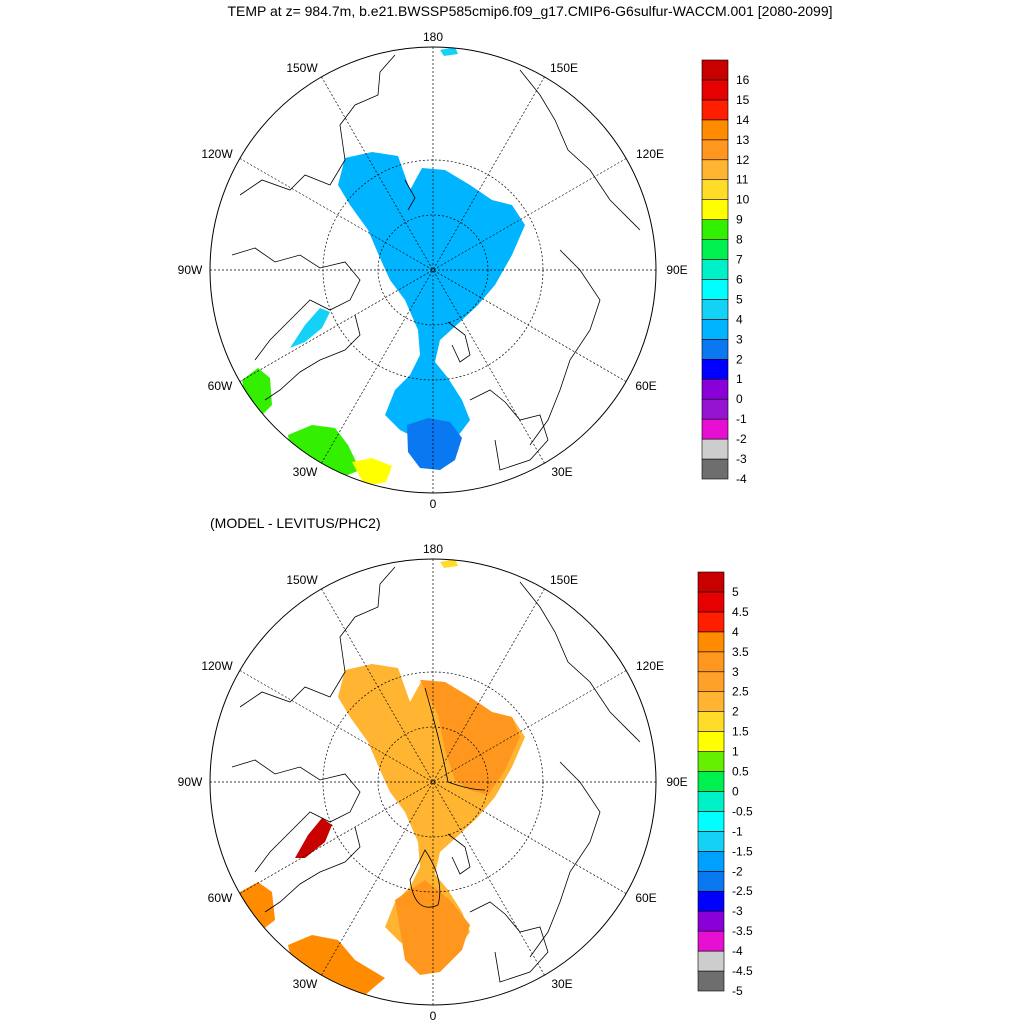 This screenshot has width=1024, height=1024. I want to click on colorbar-tick-label: -0.5, so click(742, 811).